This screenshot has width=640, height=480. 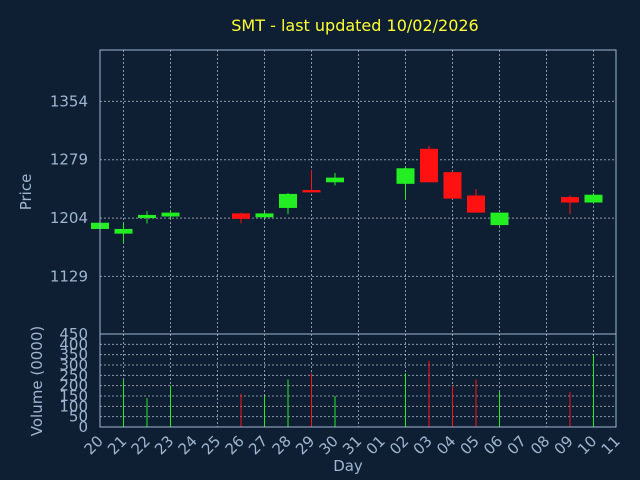 I want to click on volume-tick-label: 400, so click(x=73, y=344).